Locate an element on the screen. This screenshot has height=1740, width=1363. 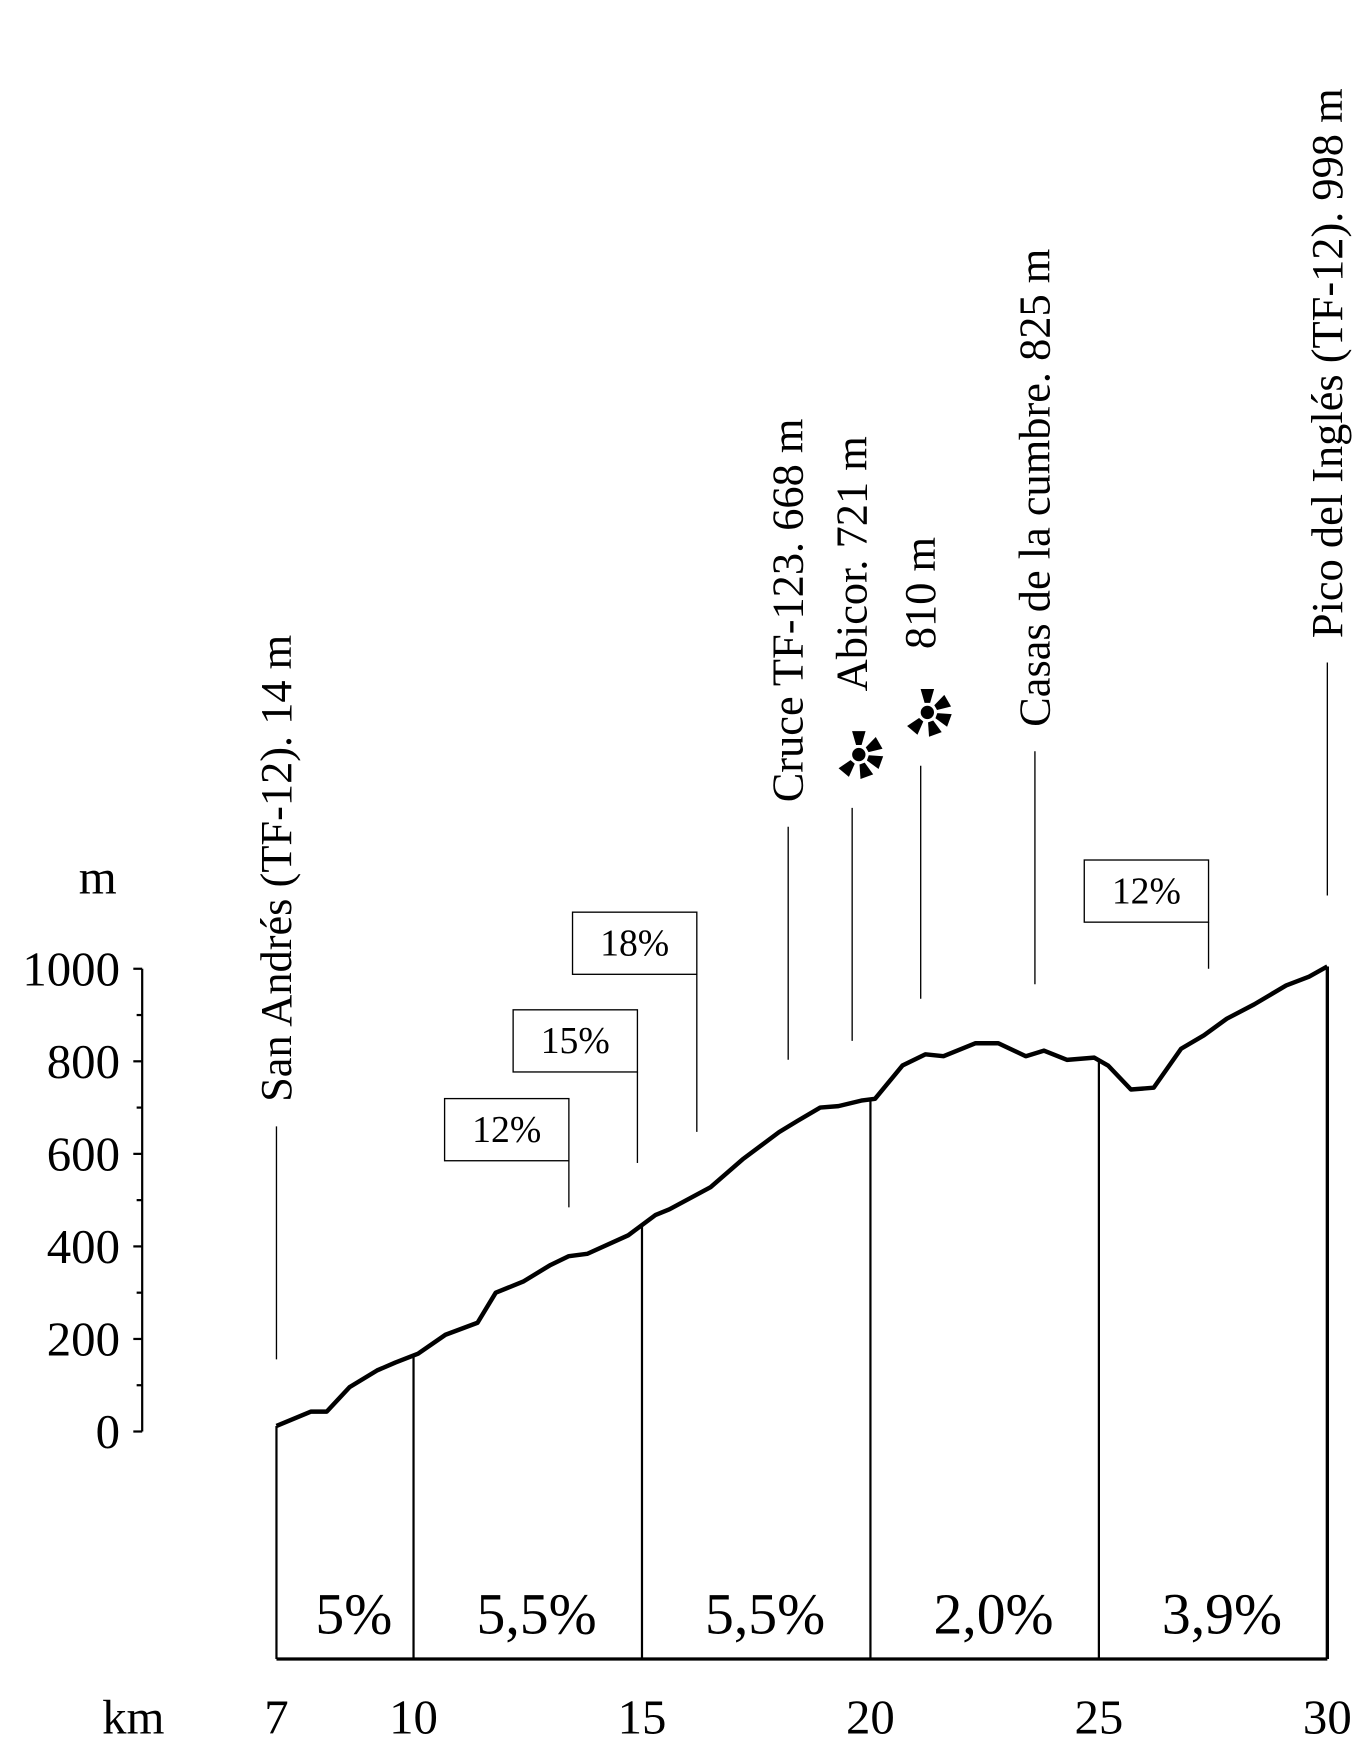
place-label: San Andrés (TF-12). 14 m is located at coordinates (276, 868).